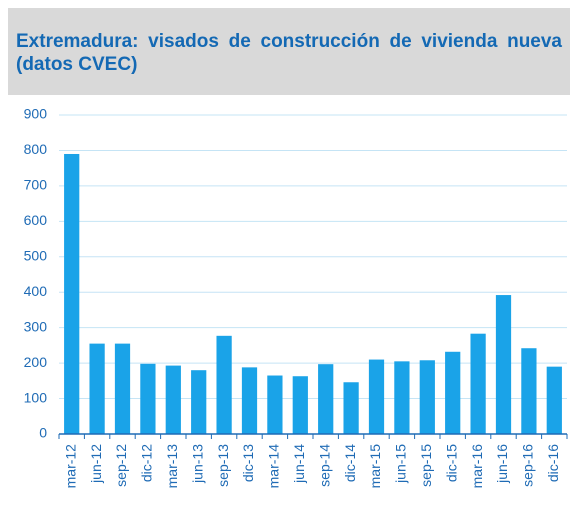  I want to click on x-tick-label: mar-14, so click(274, 466).